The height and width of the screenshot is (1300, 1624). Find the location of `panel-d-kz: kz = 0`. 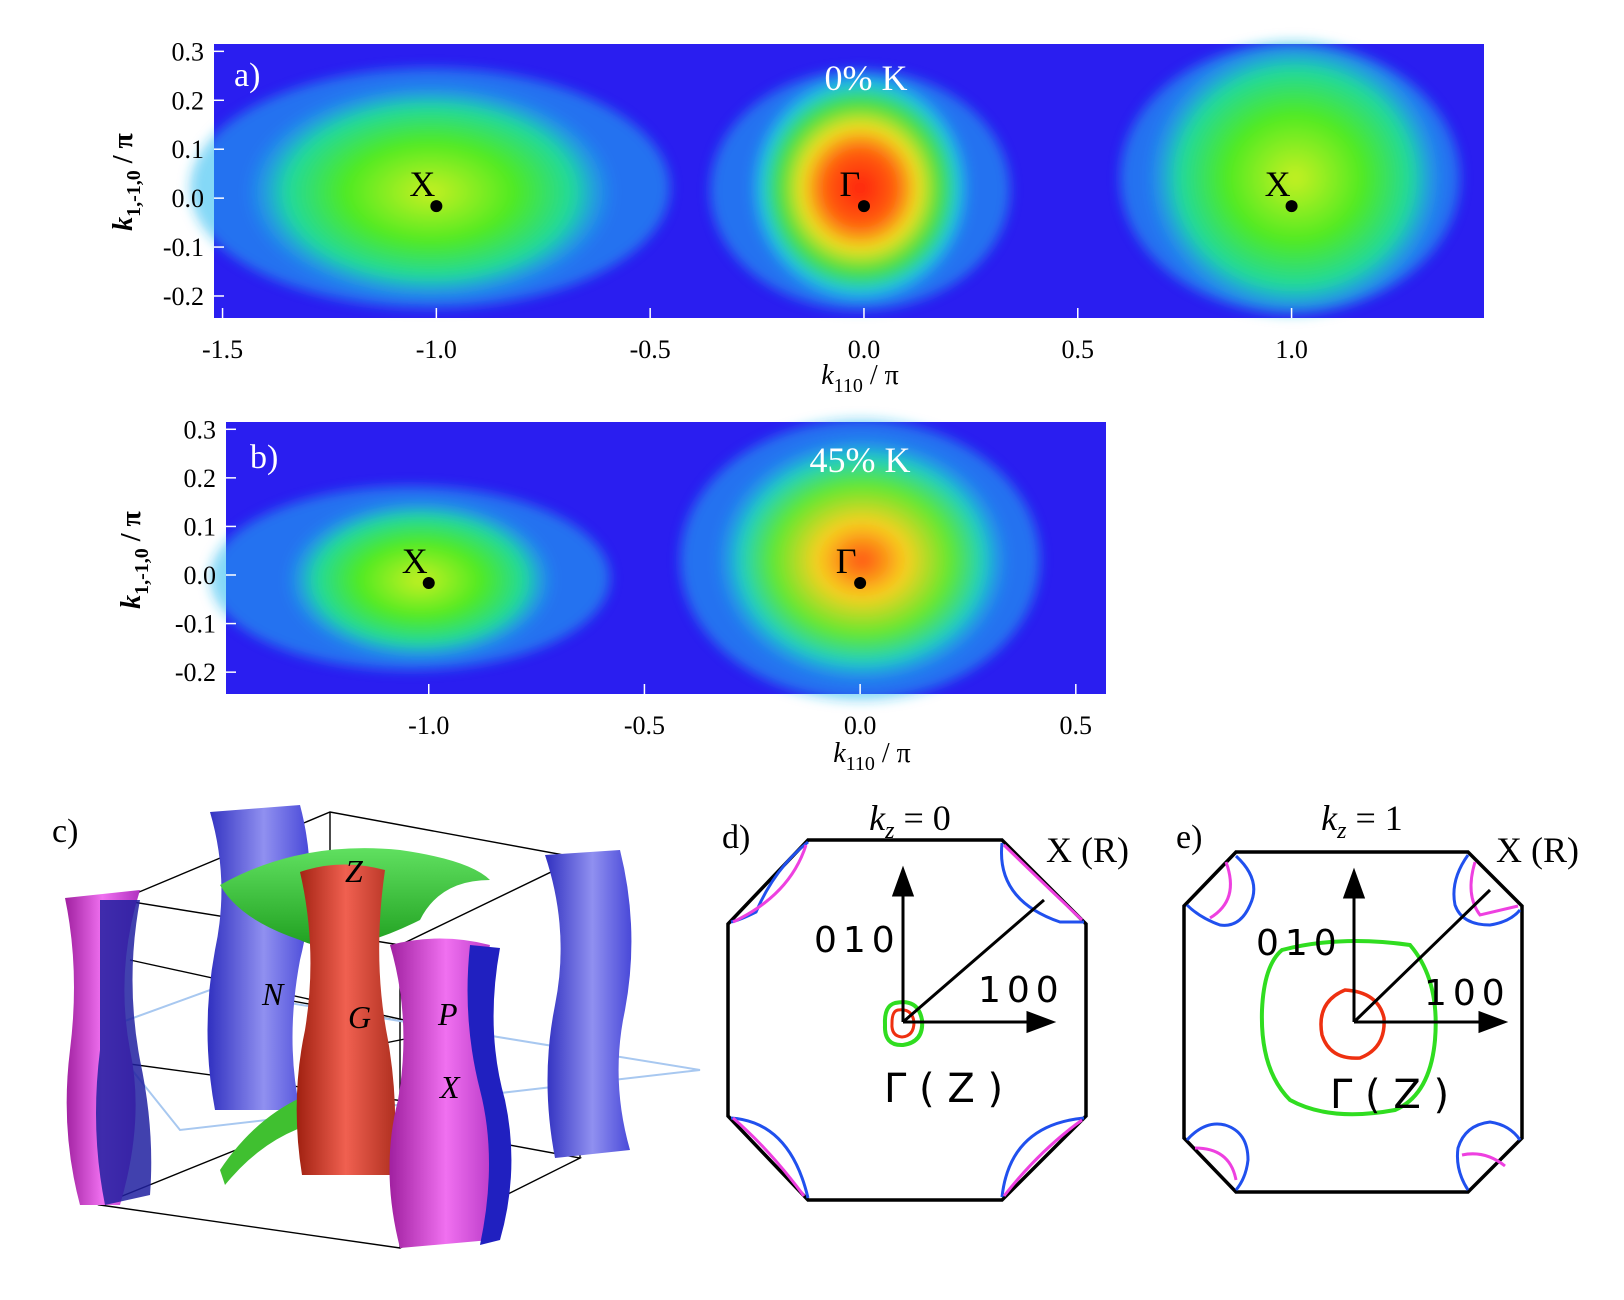

panel-d-kz: kz = 0 is located at coordinates (910, 821).